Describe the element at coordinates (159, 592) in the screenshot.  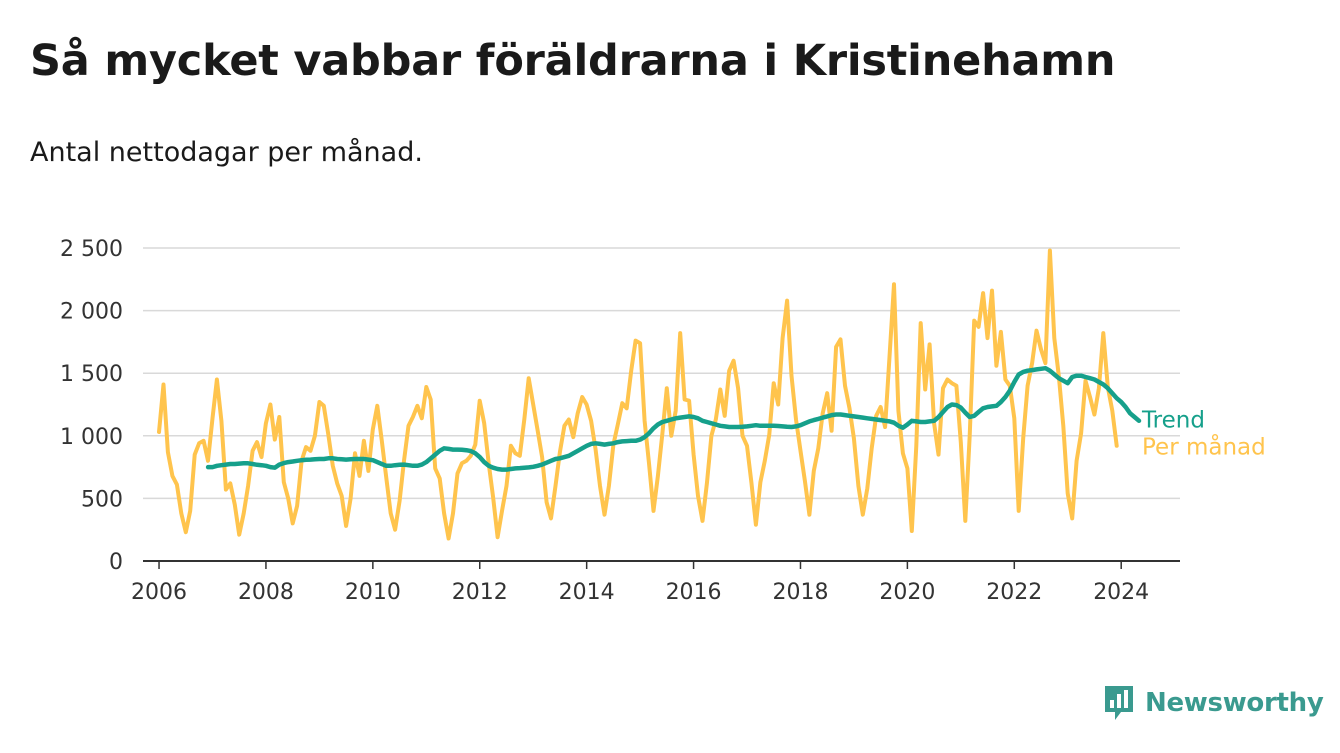
I see `x-tick-label: 2006` at that location.